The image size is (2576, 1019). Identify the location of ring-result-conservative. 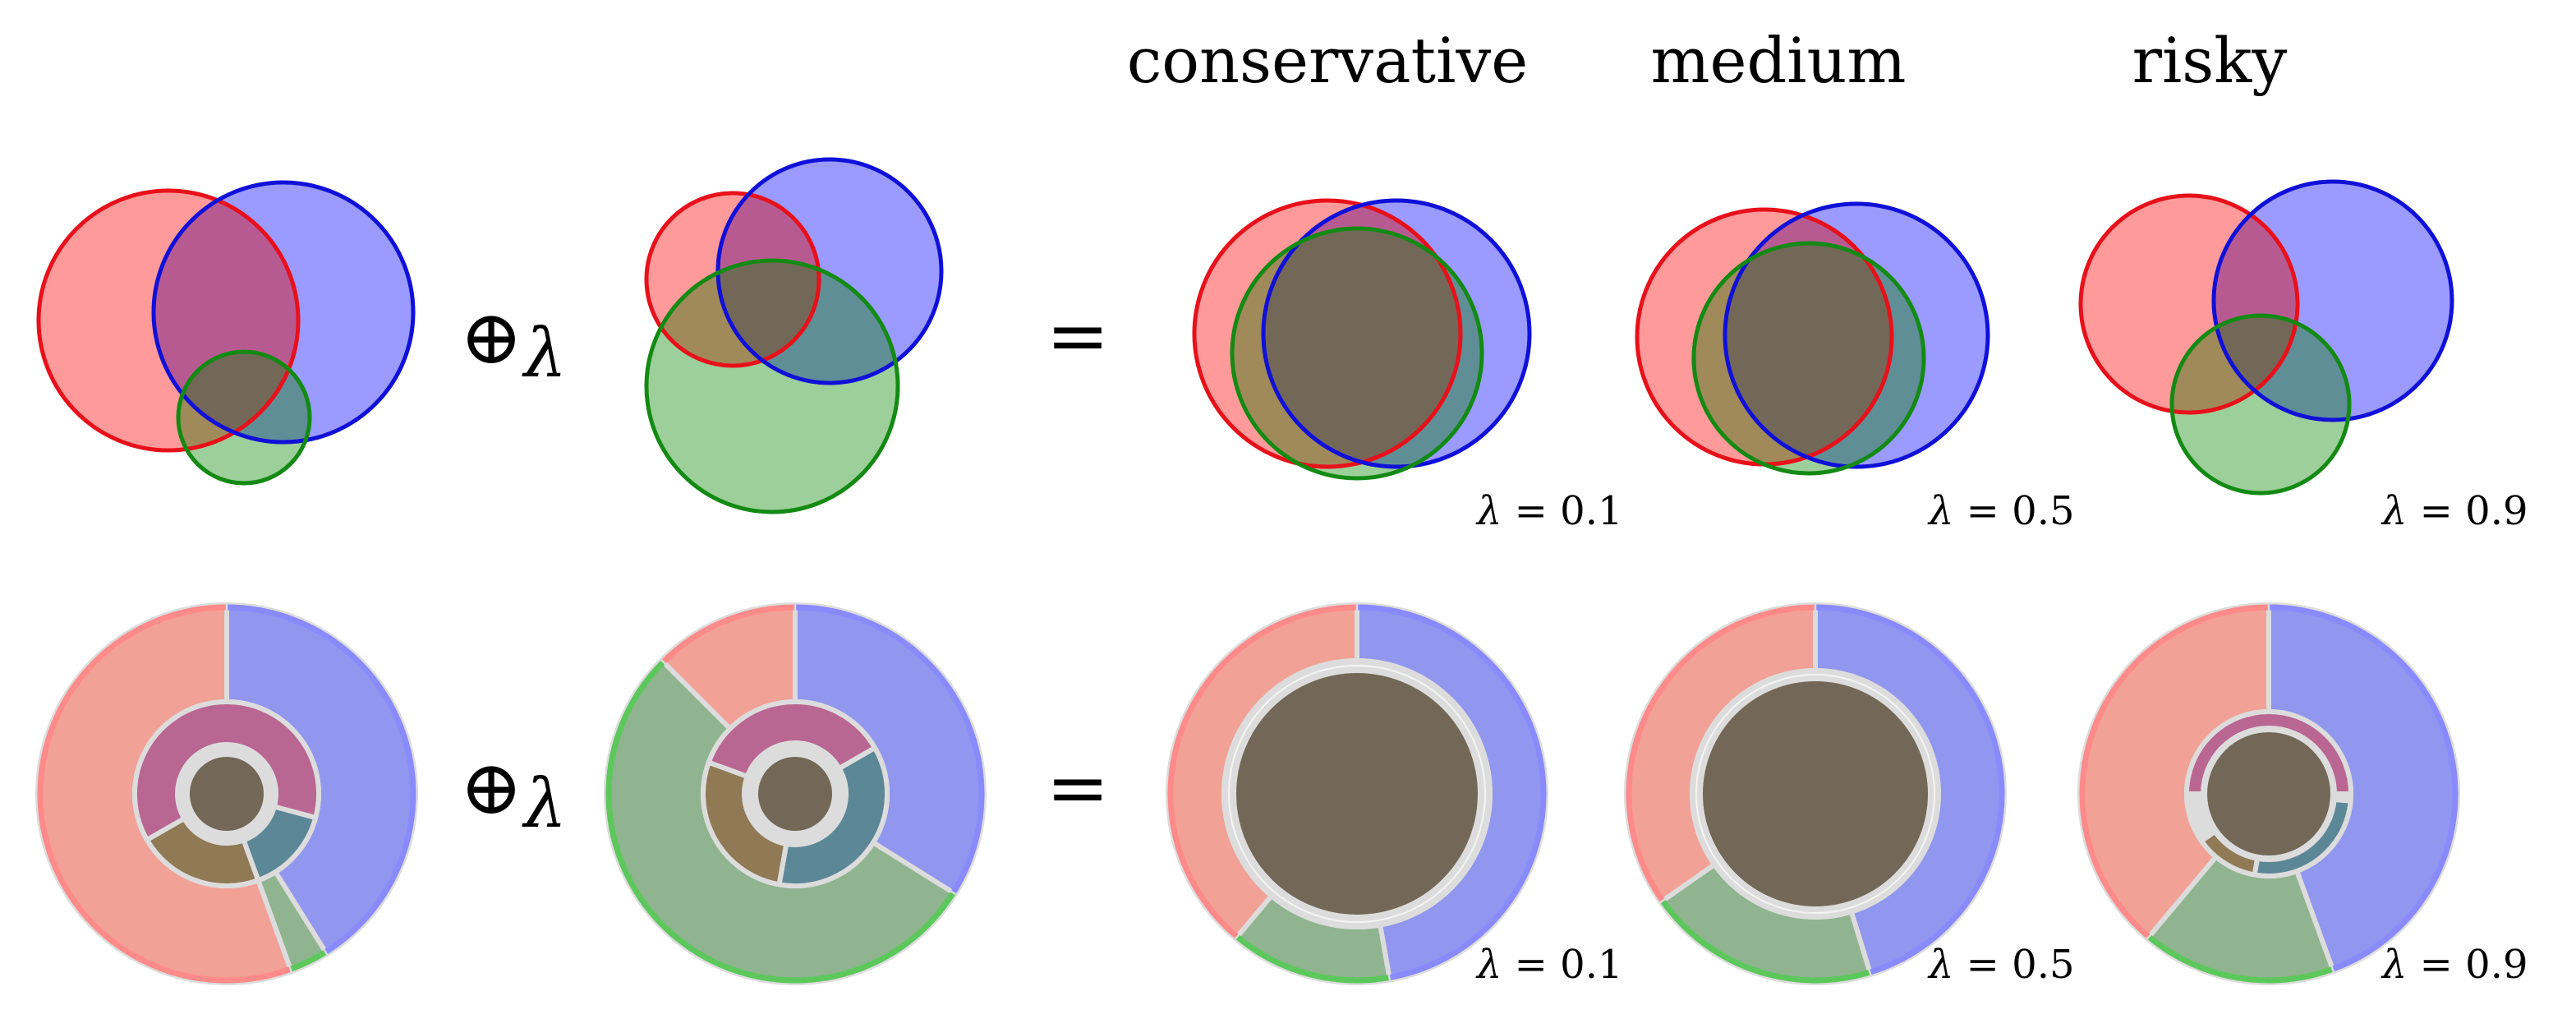
(1357, 793).